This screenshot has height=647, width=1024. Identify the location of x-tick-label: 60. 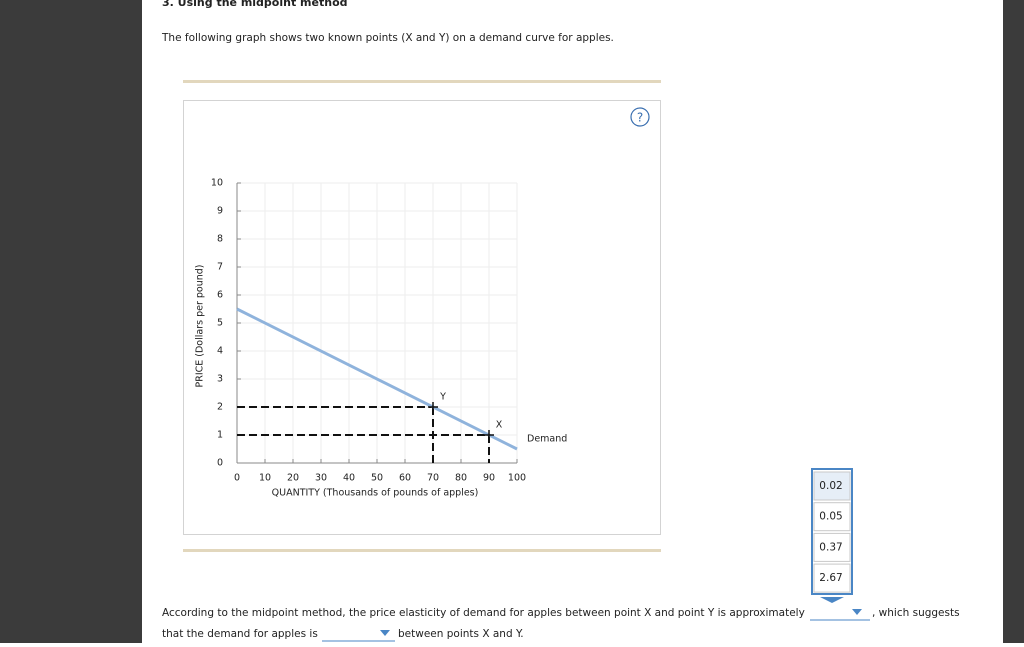
(405, 478).